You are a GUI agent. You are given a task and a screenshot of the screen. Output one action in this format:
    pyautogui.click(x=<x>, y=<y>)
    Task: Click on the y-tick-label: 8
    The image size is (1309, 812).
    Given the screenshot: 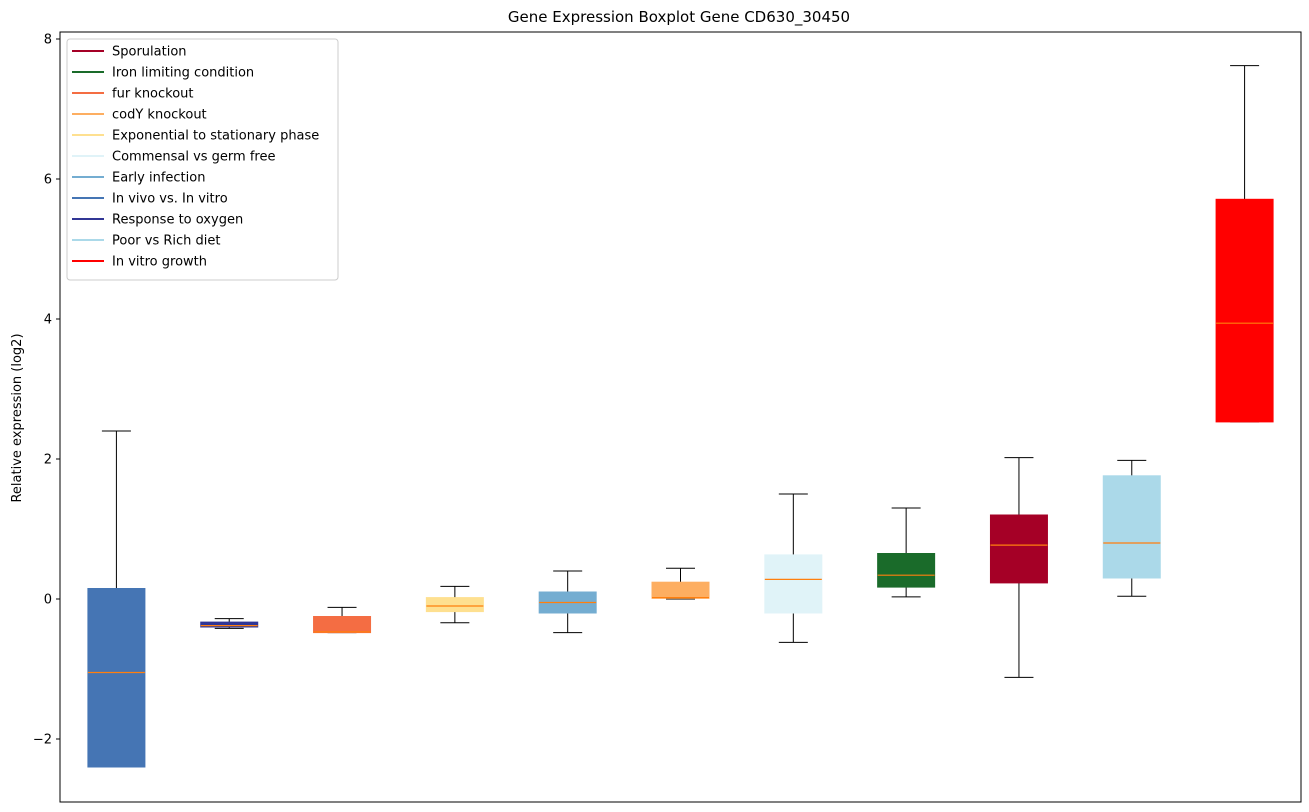 What is the action you would take?
    pyautogui.click(x=48, y=40)
    